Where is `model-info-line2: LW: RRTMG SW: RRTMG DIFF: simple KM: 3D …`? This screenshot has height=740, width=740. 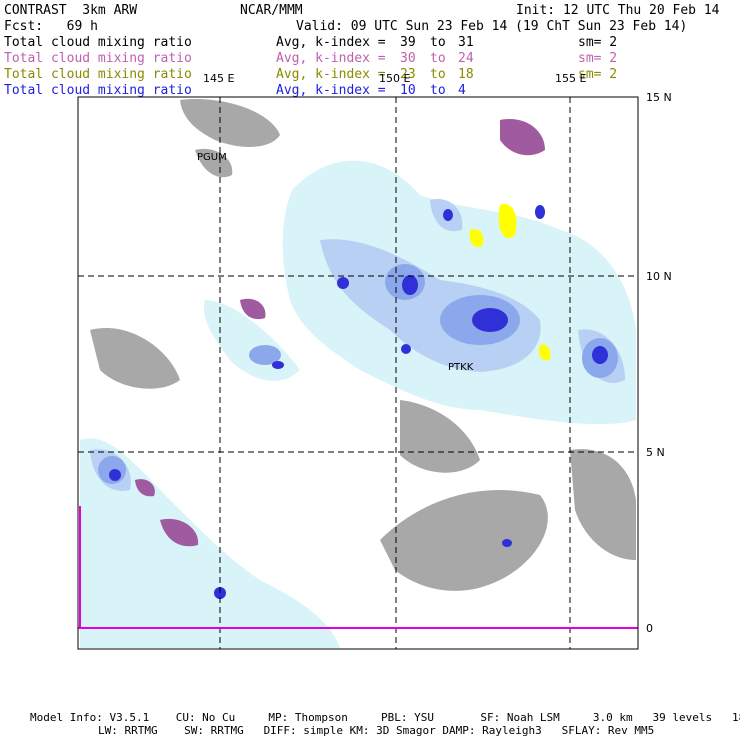 model-info-line2: LW: RRTMG SW: RRTMG DIFF: simple KM: 3D … is located at coordinates (376, 730).